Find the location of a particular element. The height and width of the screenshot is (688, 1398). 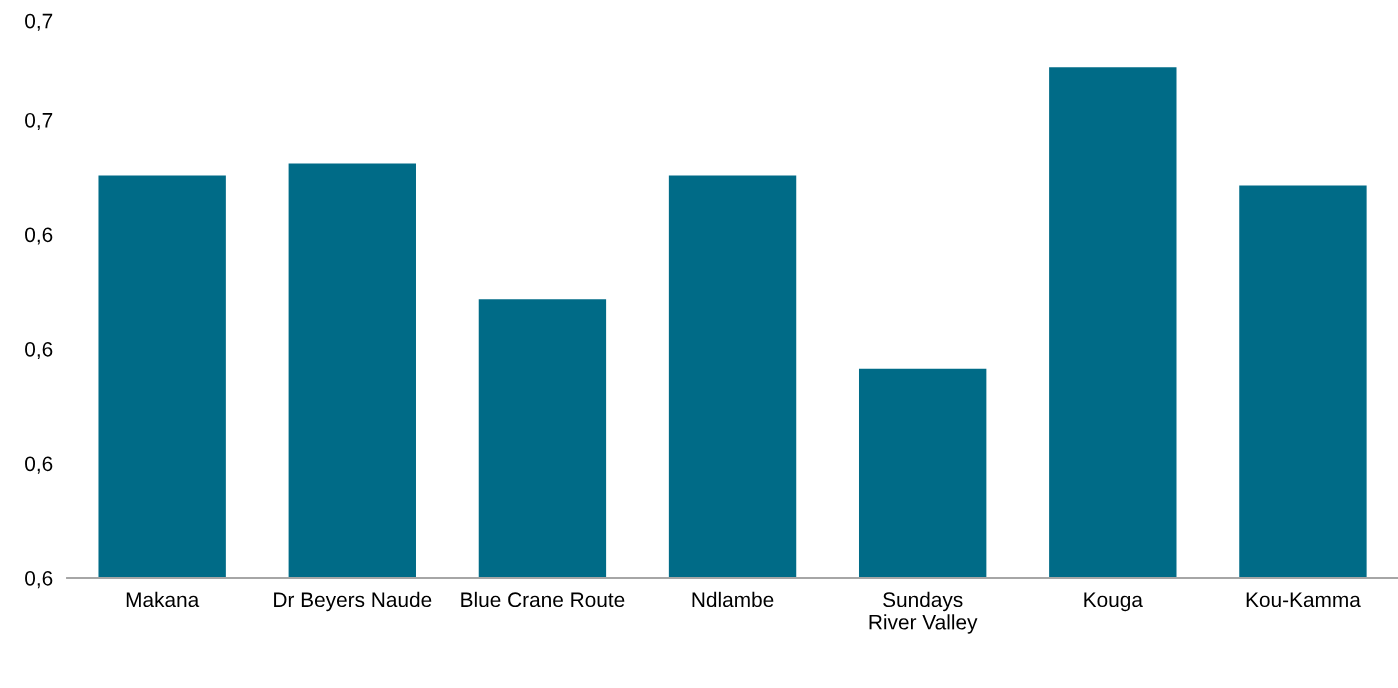

x-tick-label: Blue Crane Route is located at coordinates (543, 599).